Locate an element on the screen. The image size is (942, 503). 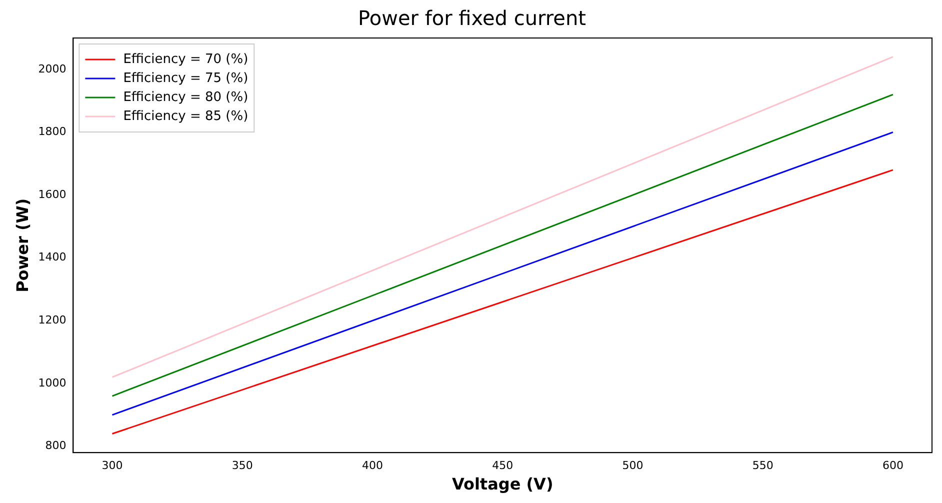
y-tick-label: 1400 is located at coordinates (52, 257).